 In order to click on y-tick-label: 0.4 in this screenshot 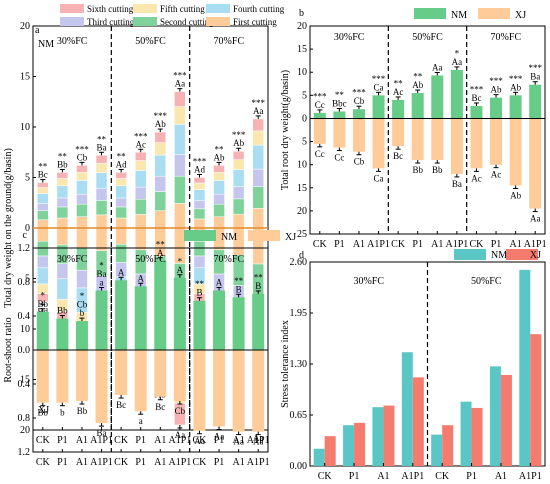, I will do `click(24, 384)`.